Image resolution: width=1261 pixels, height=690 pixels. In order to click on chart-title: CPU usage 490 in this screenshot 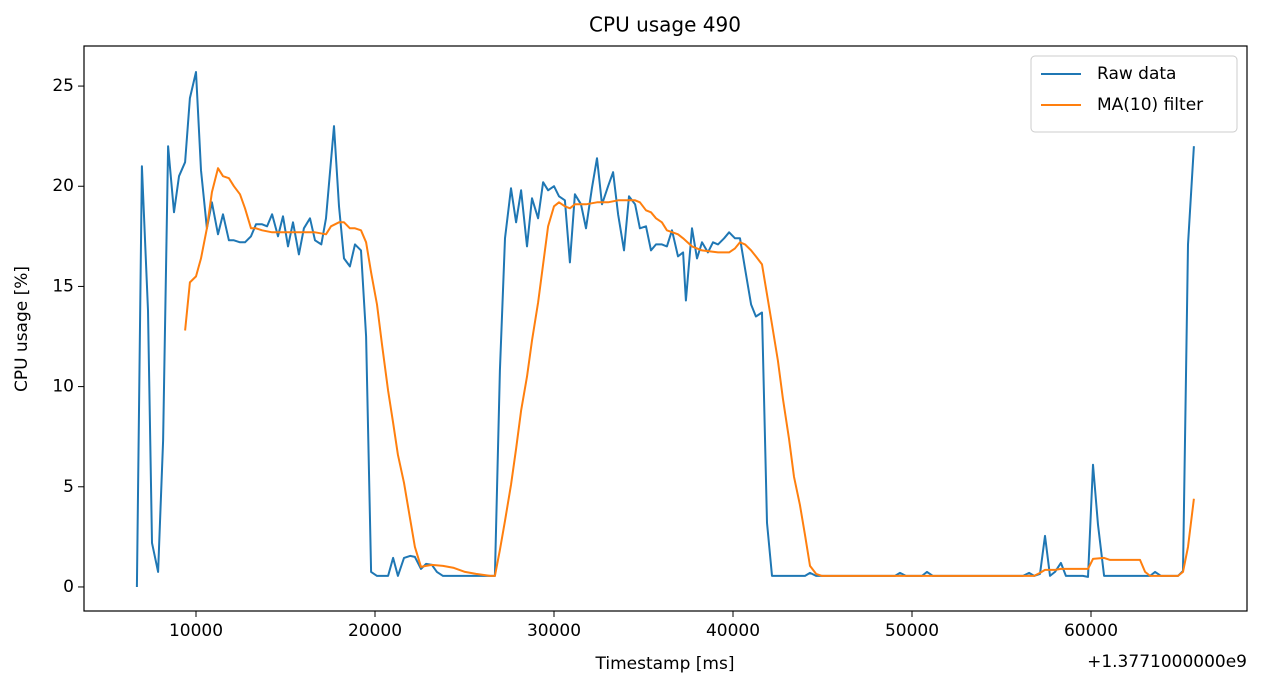, I will do `click(665, 25)`.